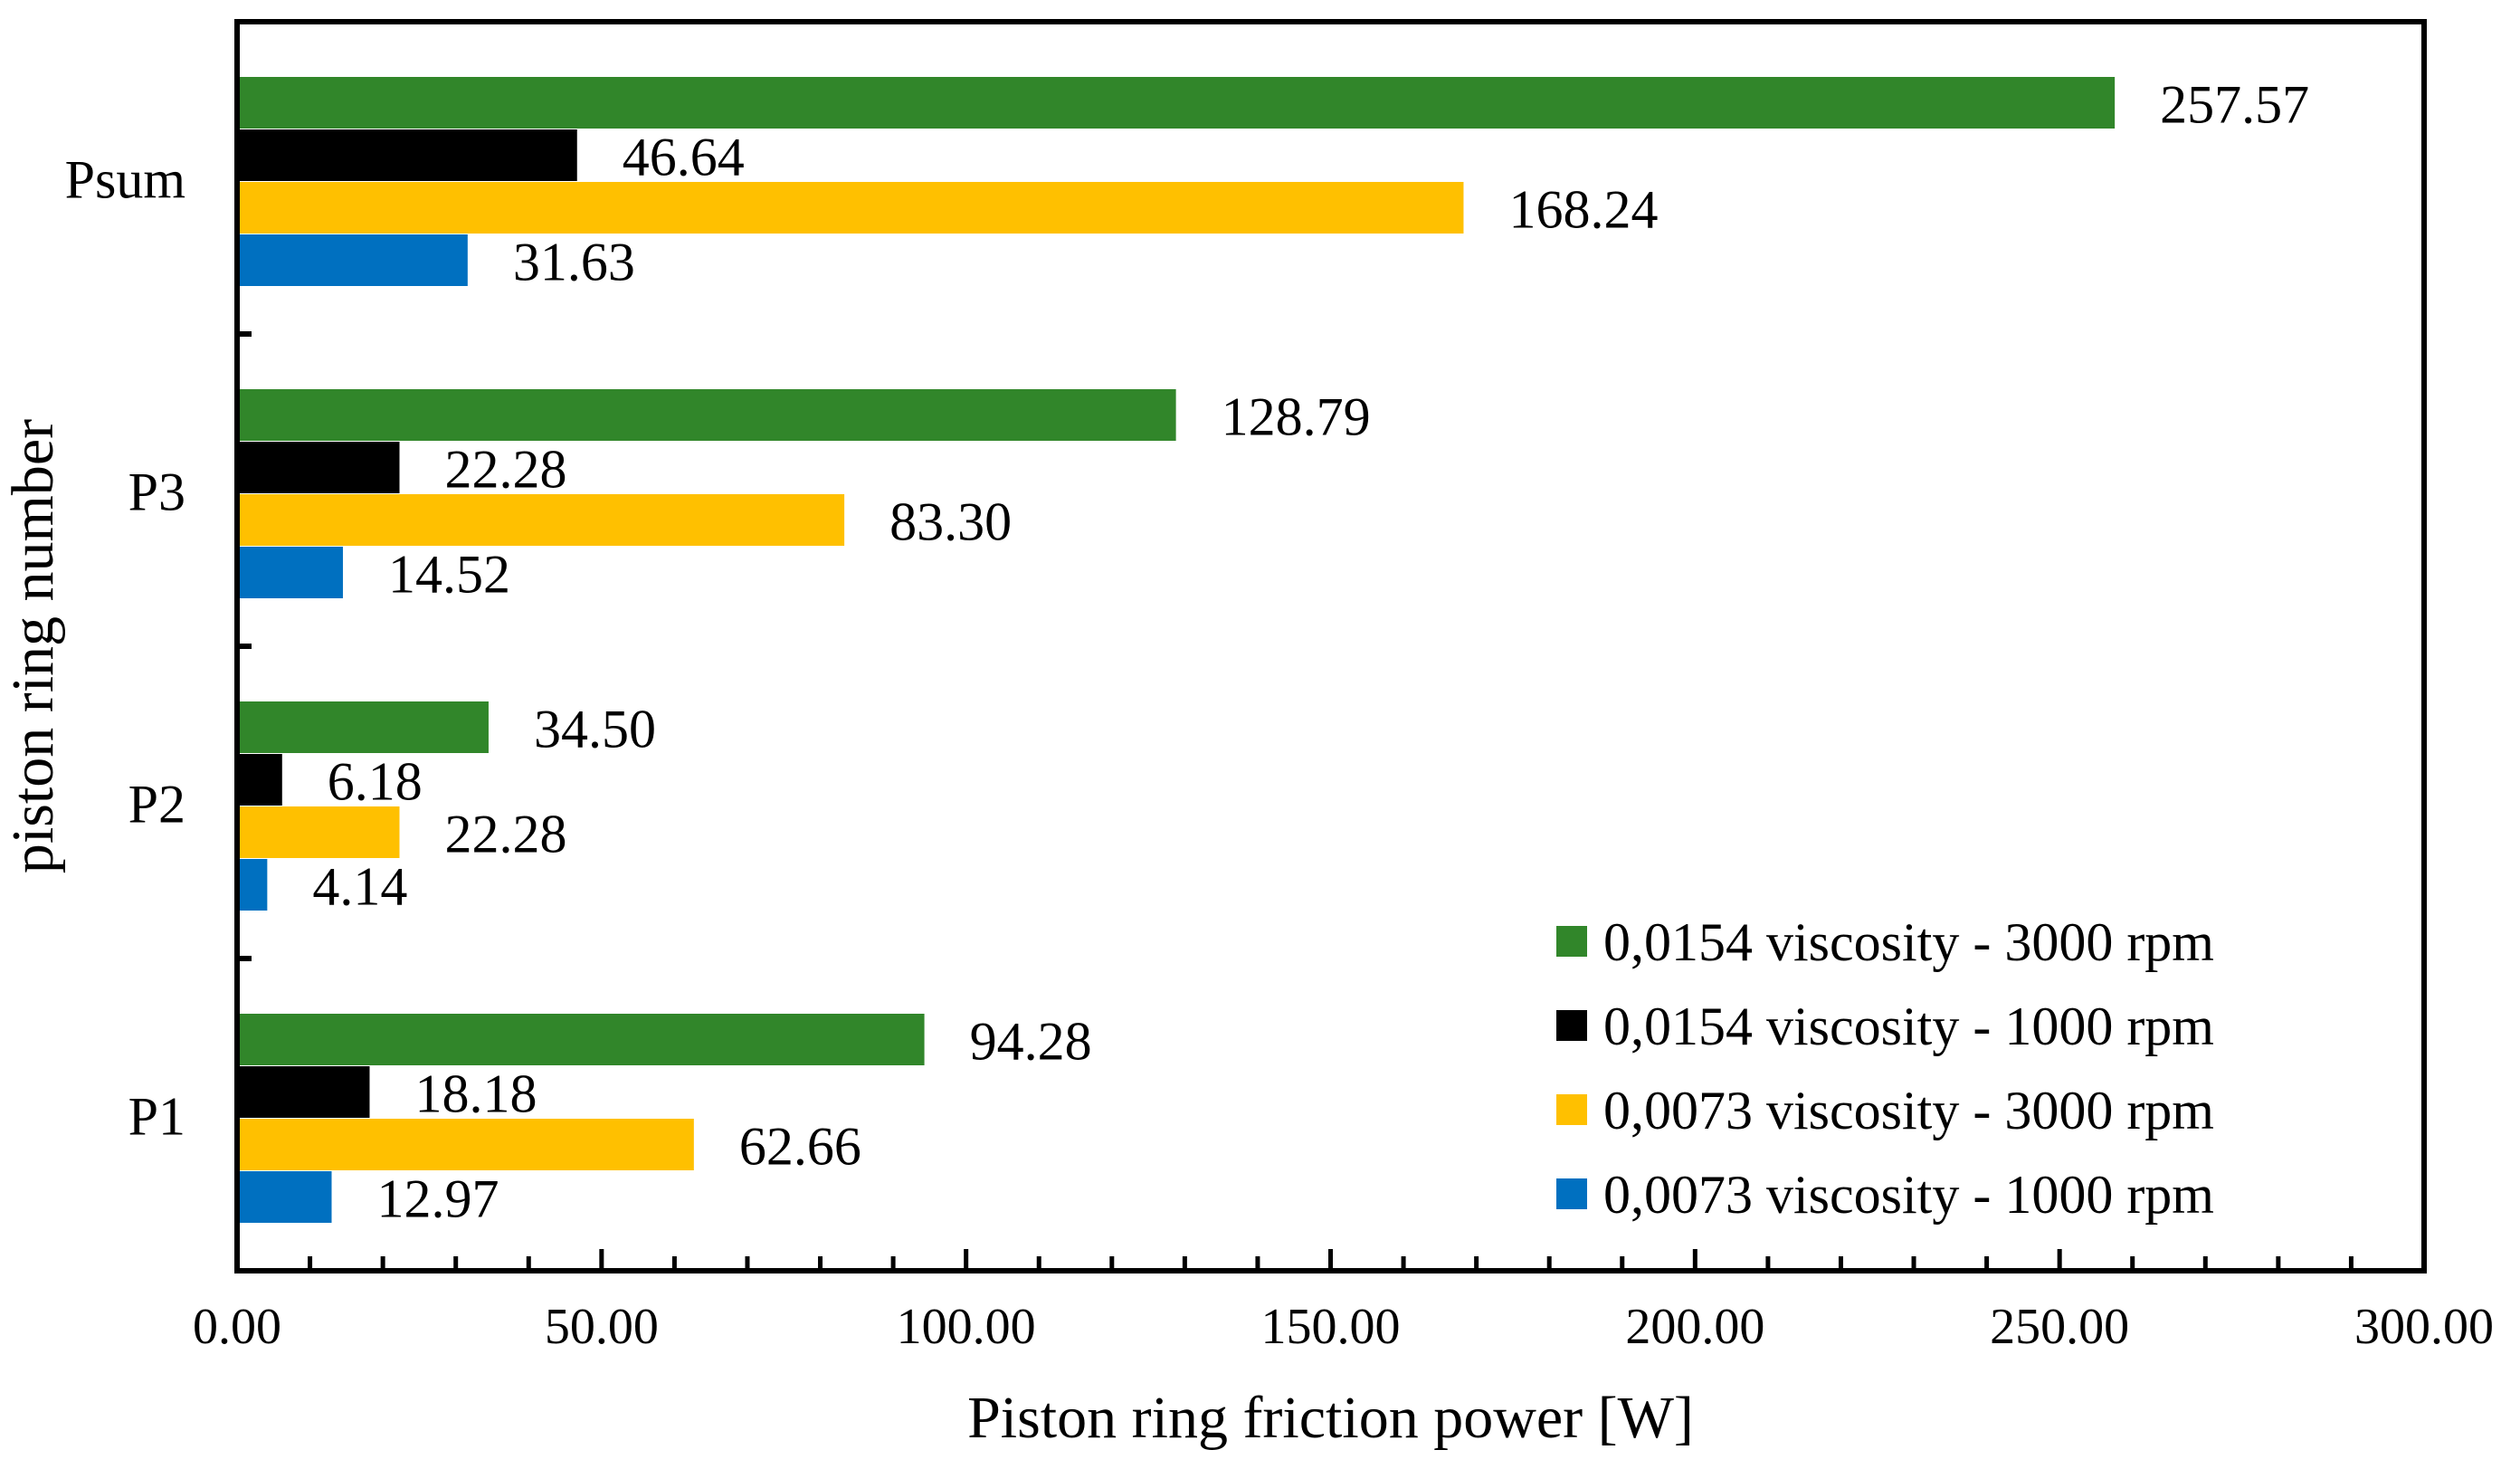 This screenshot has height=1469, width=2520. What do you see at coordinates (602, 1327) in the screenshot?
I see `x-tick-label: 50.00` at bounding box center [602, 1327].